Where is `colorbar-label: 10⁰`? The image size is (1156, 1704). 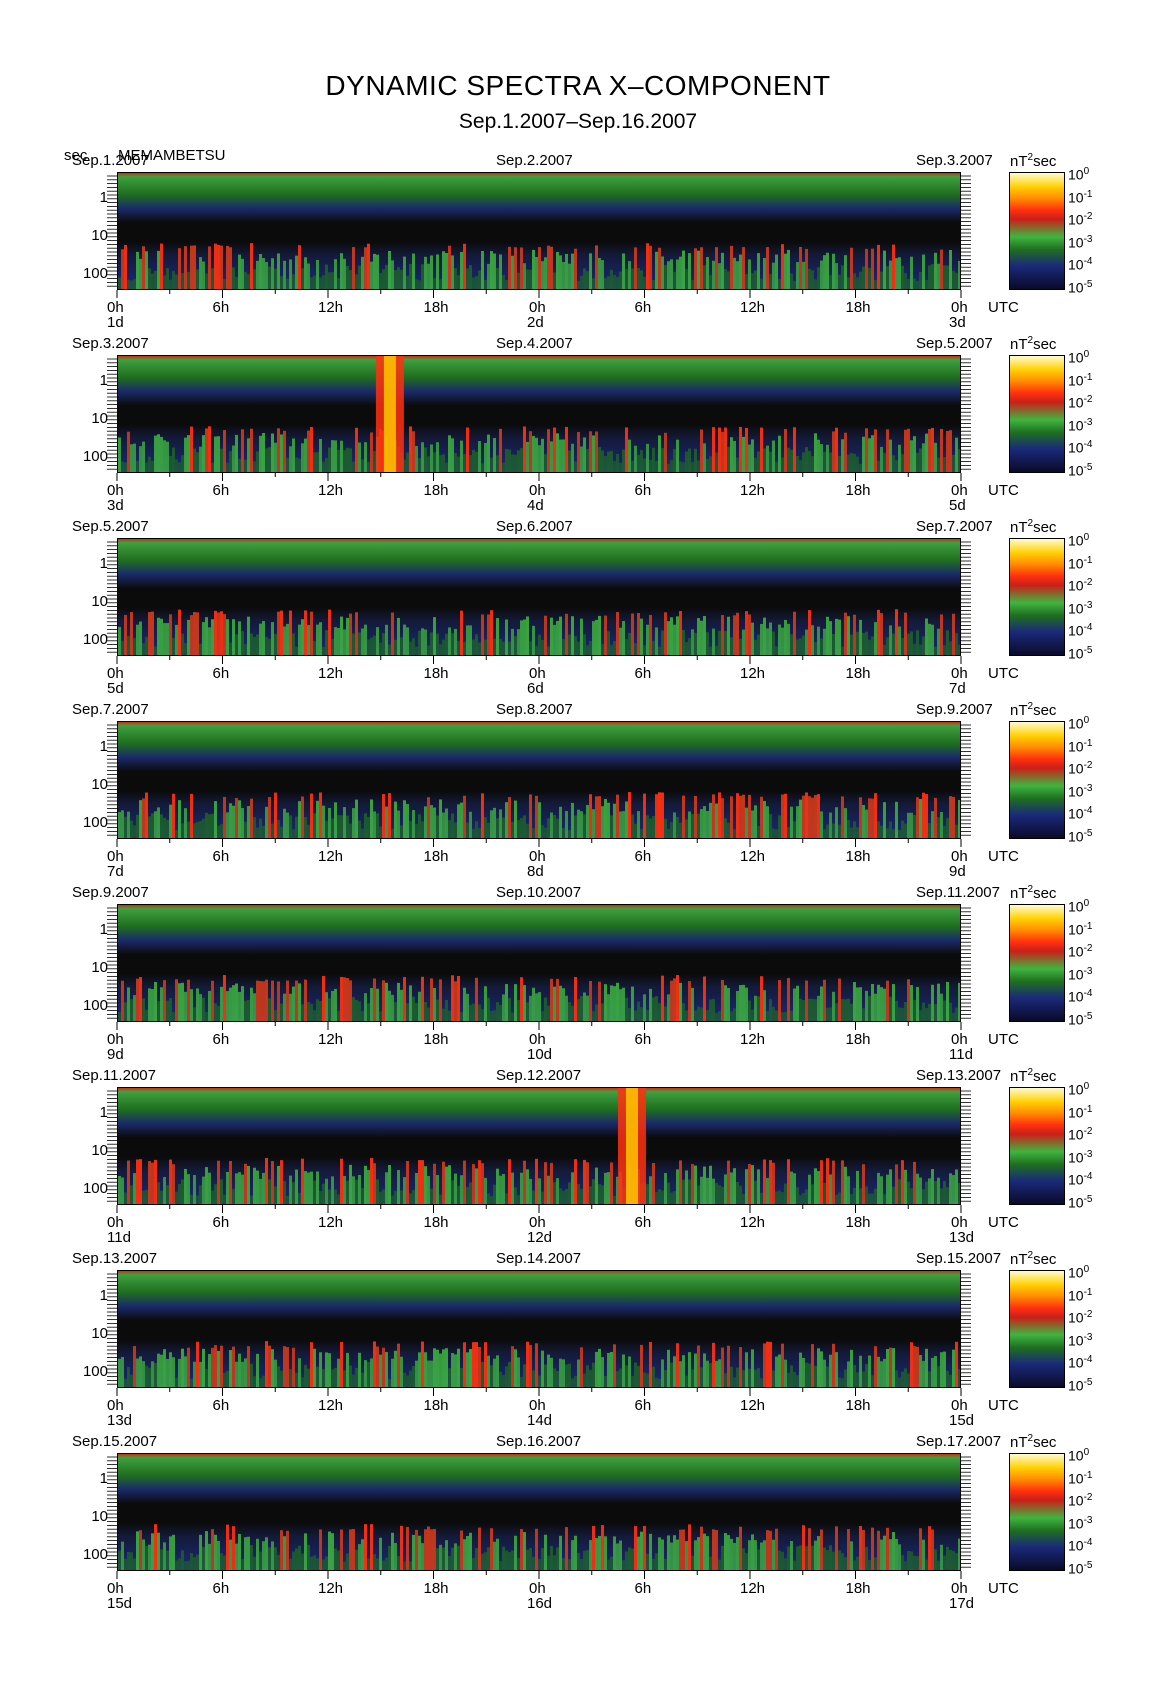 colorbar-label: 10⁰ is located at coordinates (1079, 540).